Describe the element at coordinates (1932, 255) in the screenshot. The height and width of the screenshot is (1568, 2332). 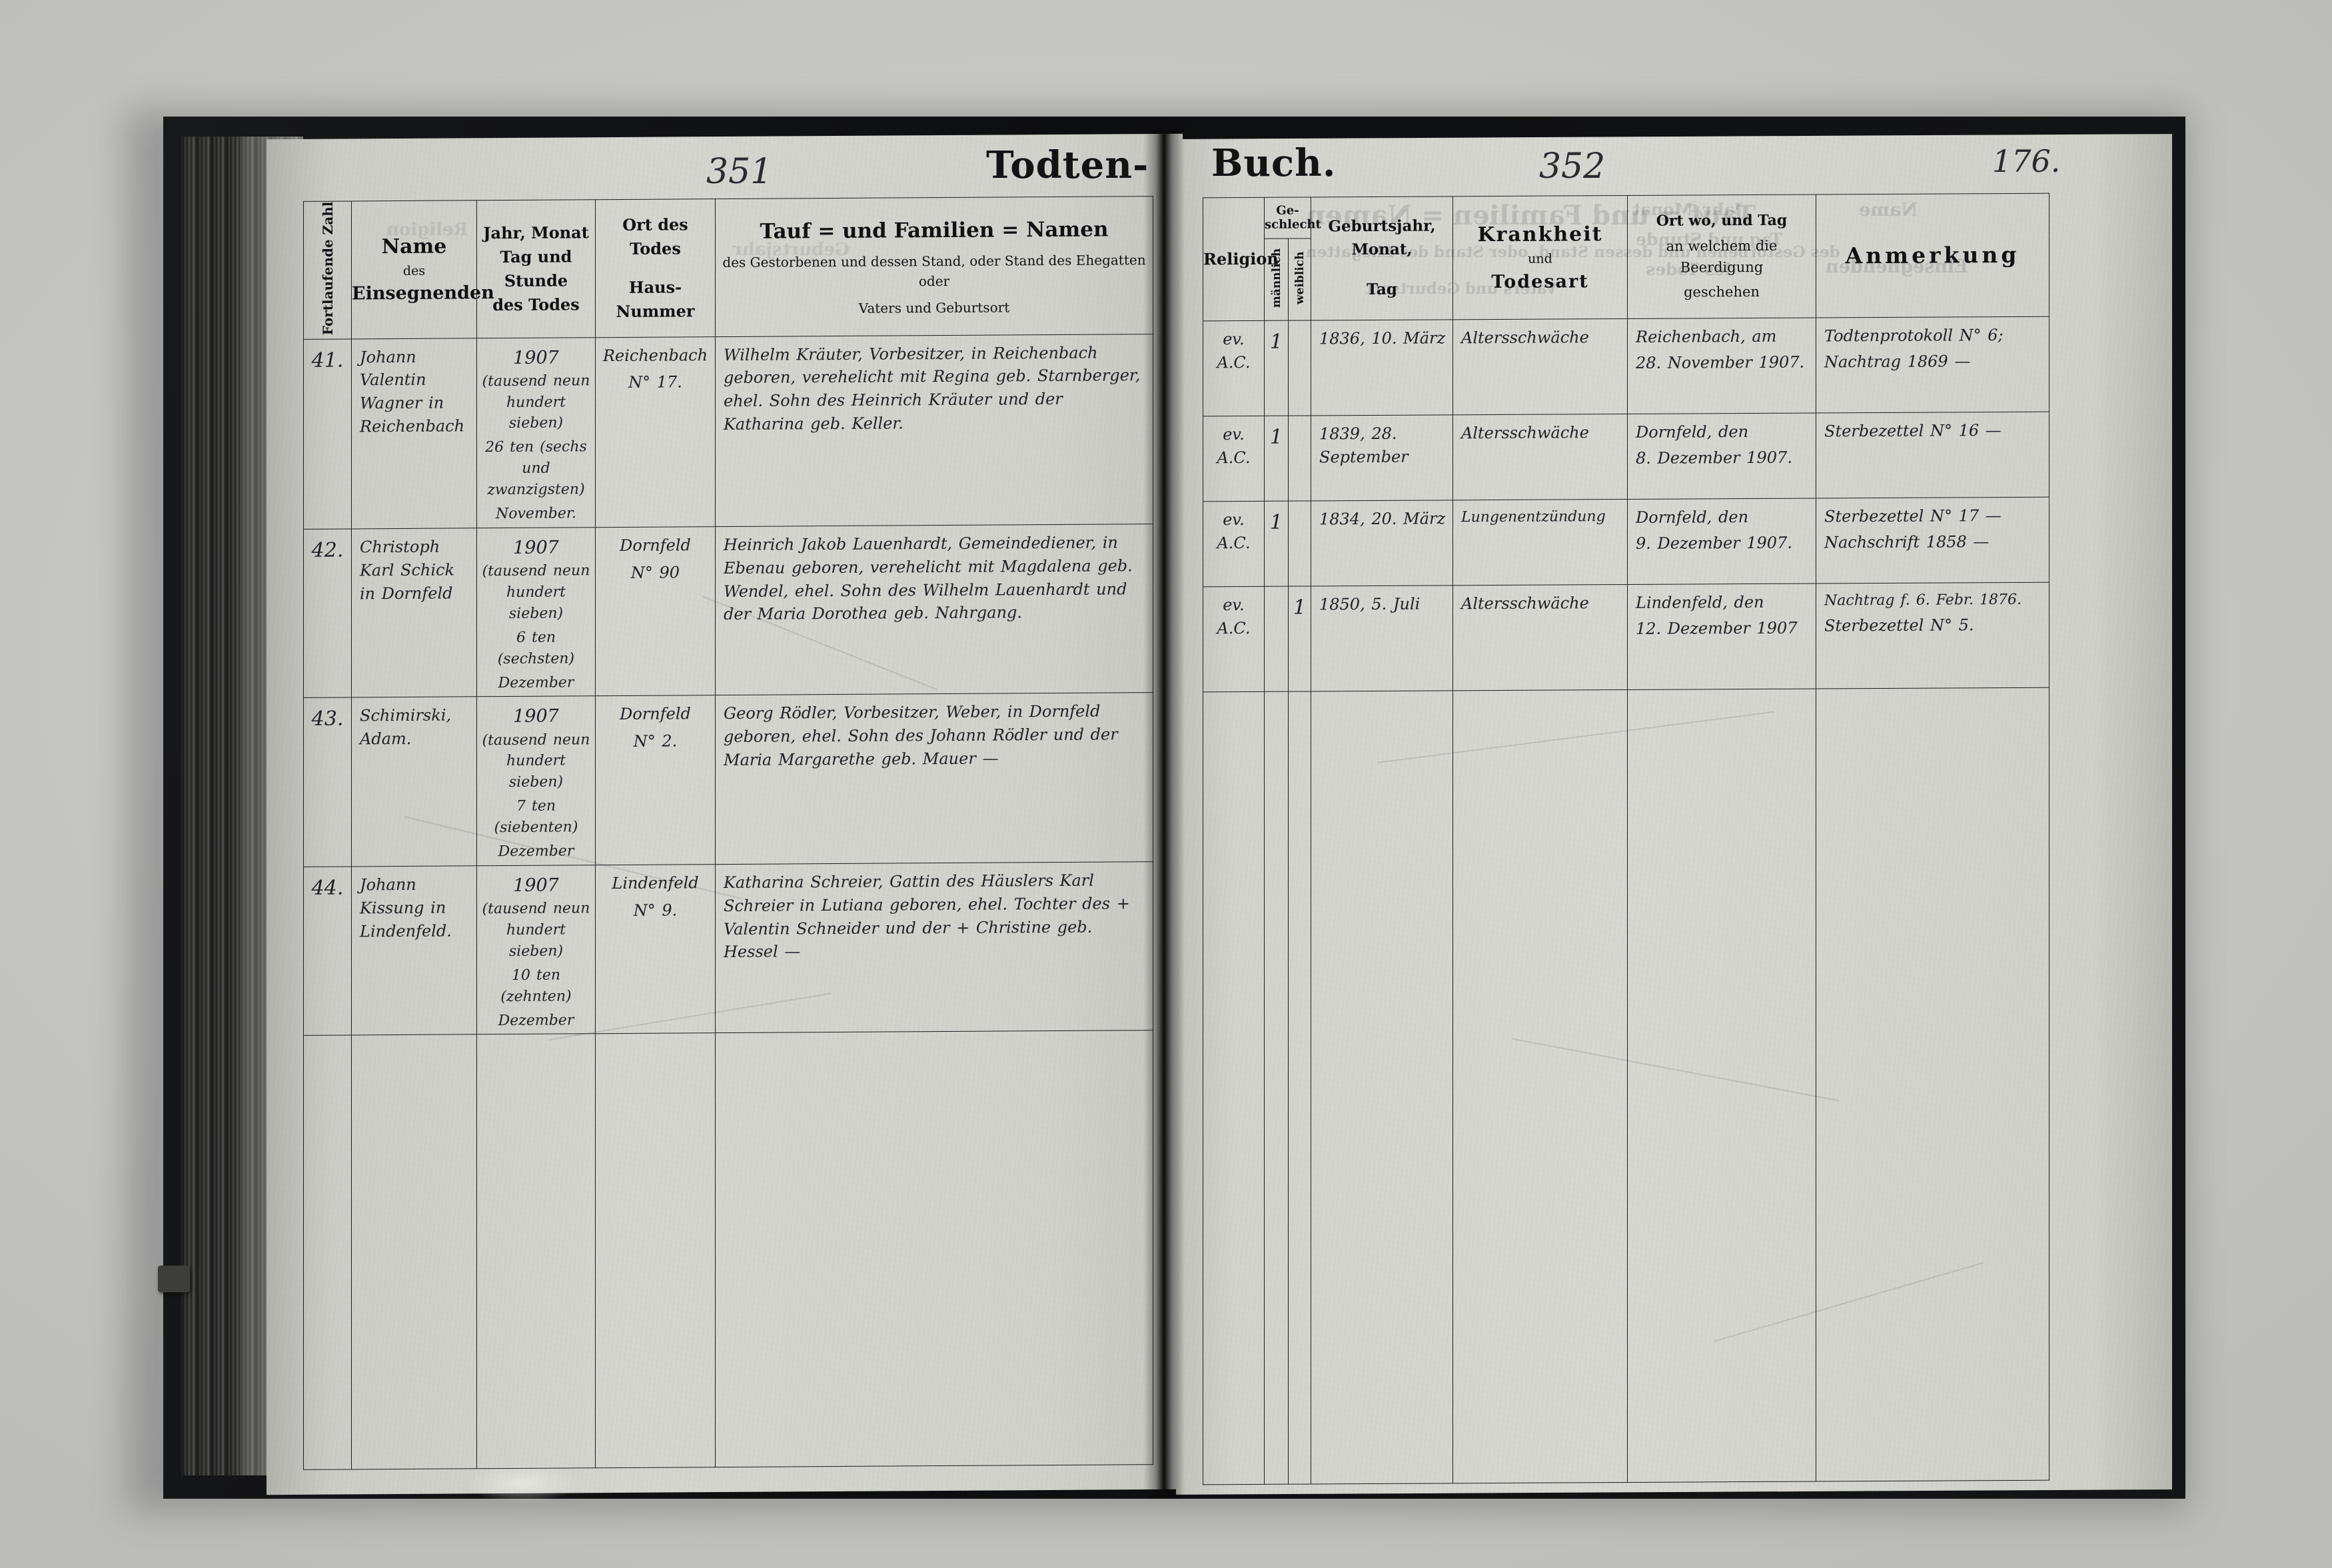
I see `col-header-remark: Anmerkung` at that location.